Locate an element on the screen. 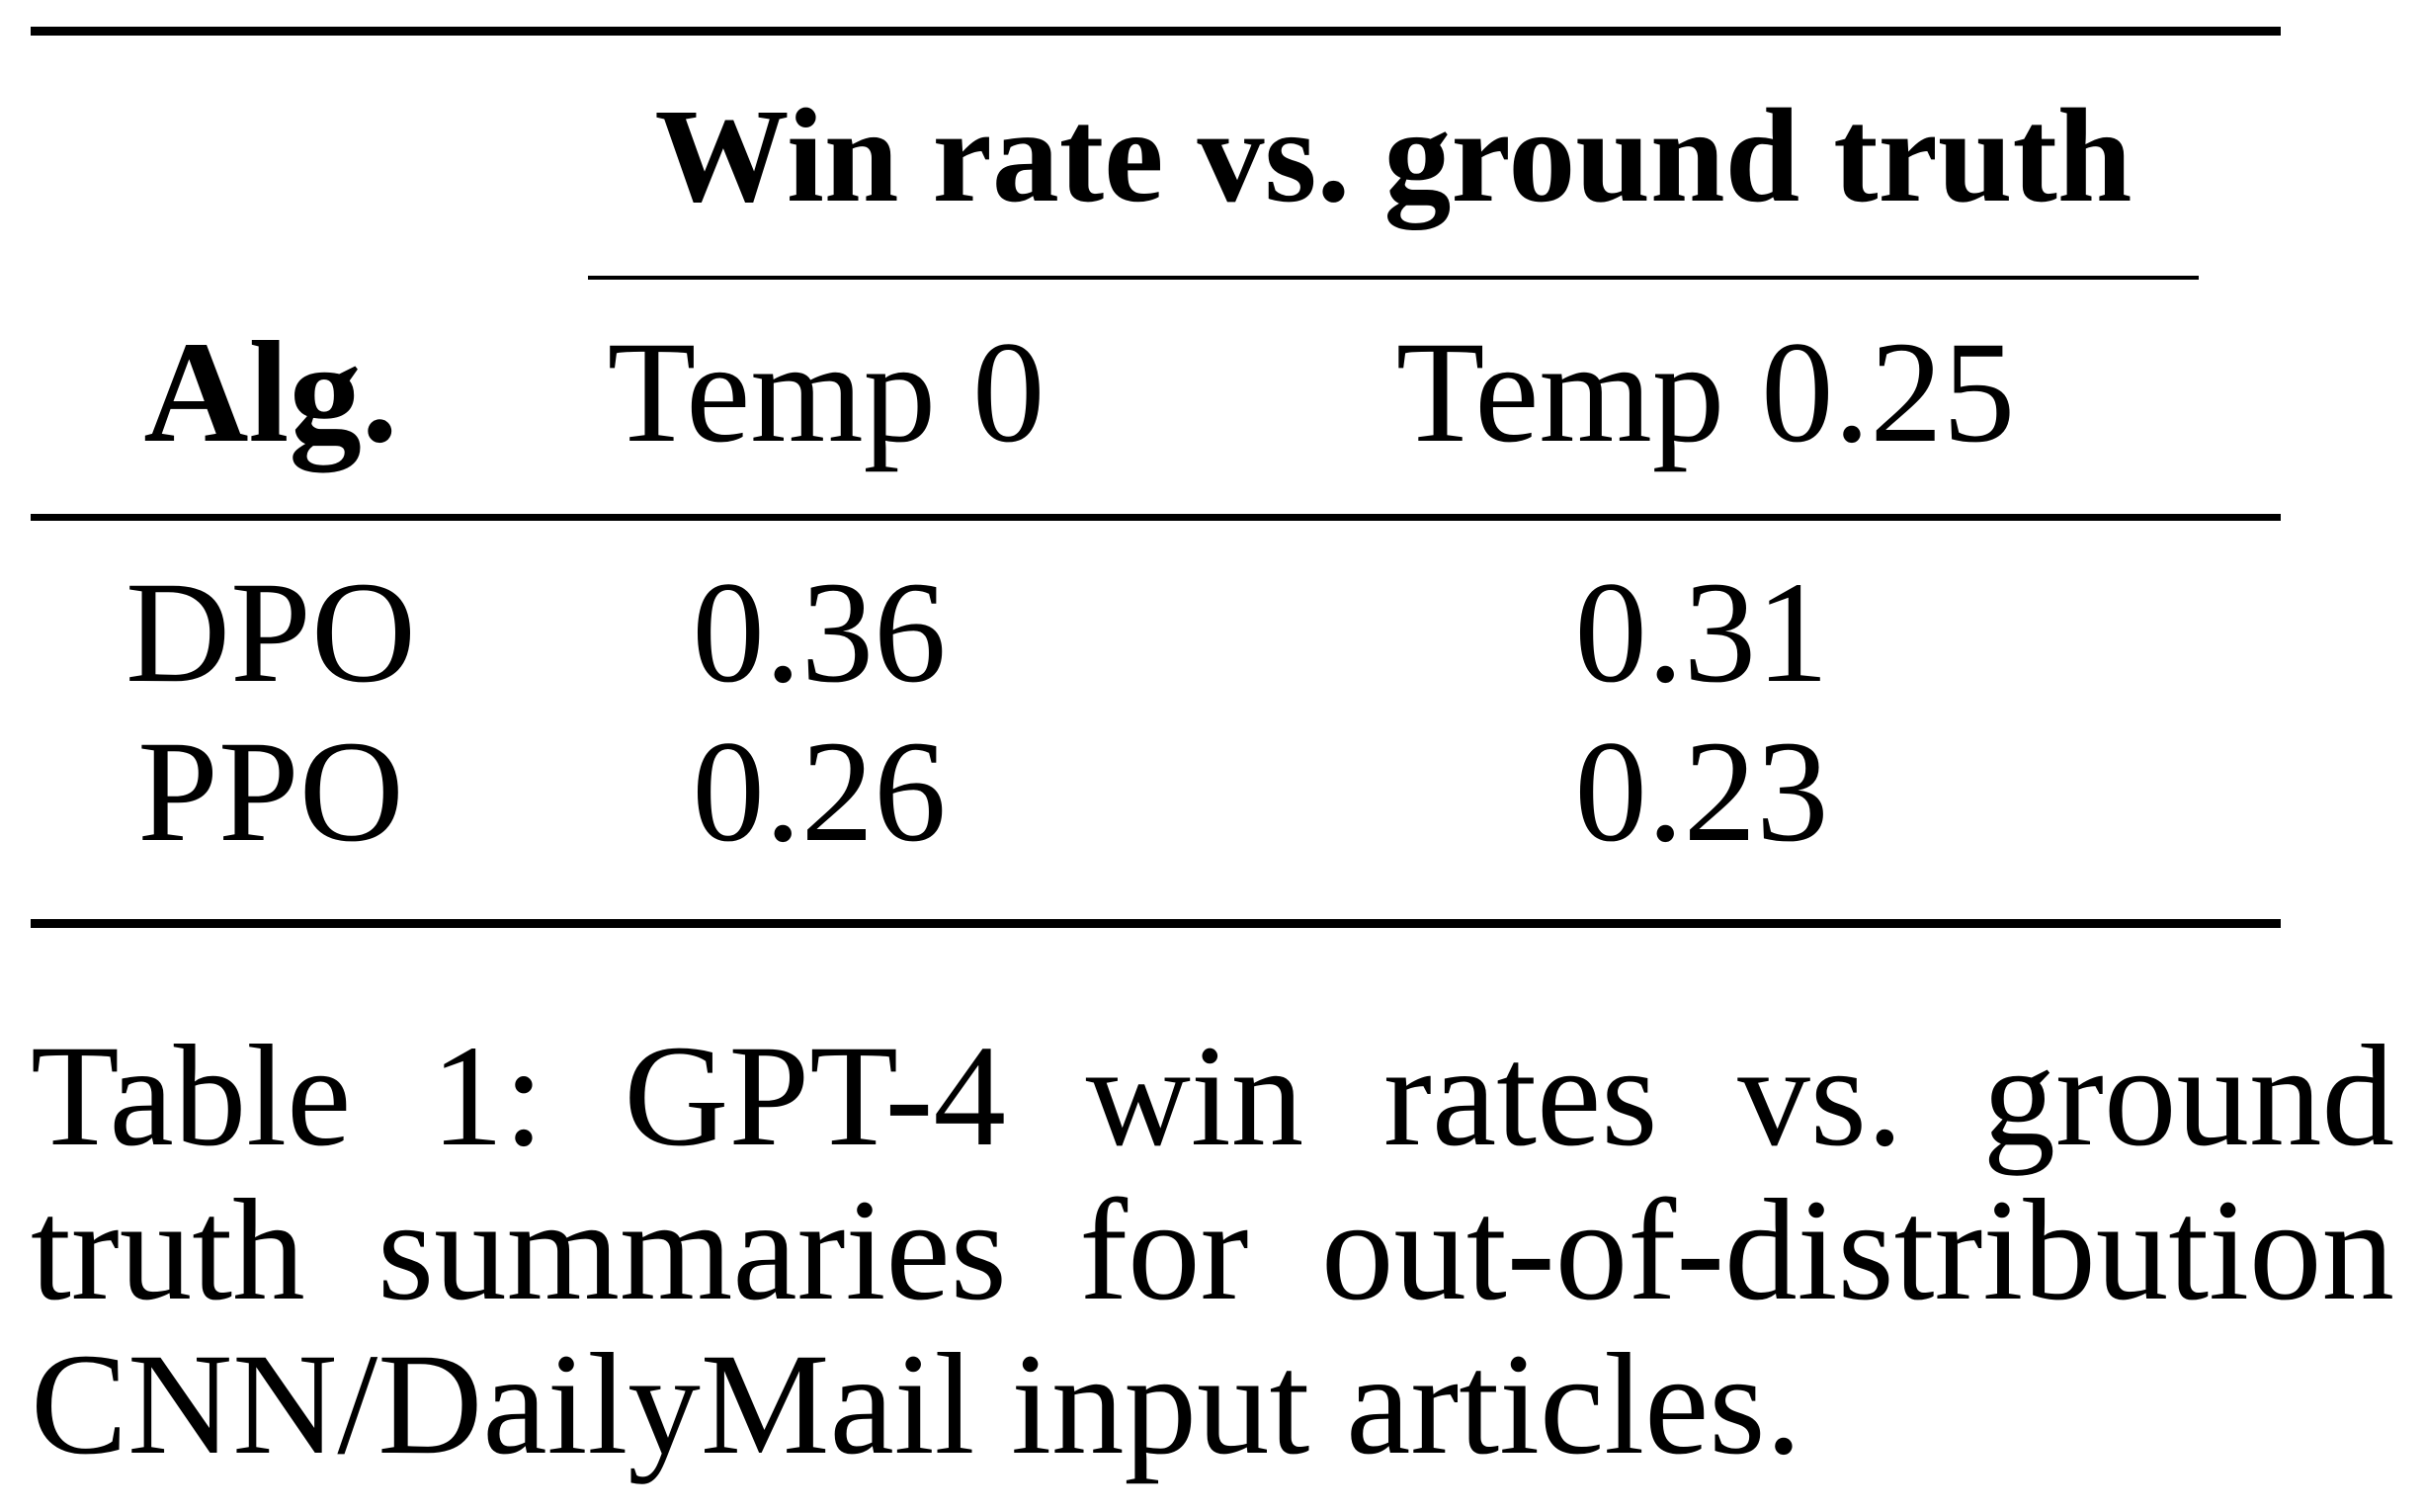 Image resolution: width=2425 pixels, height=1512 pixels. group-rule is located at coordinates (1393, 278).